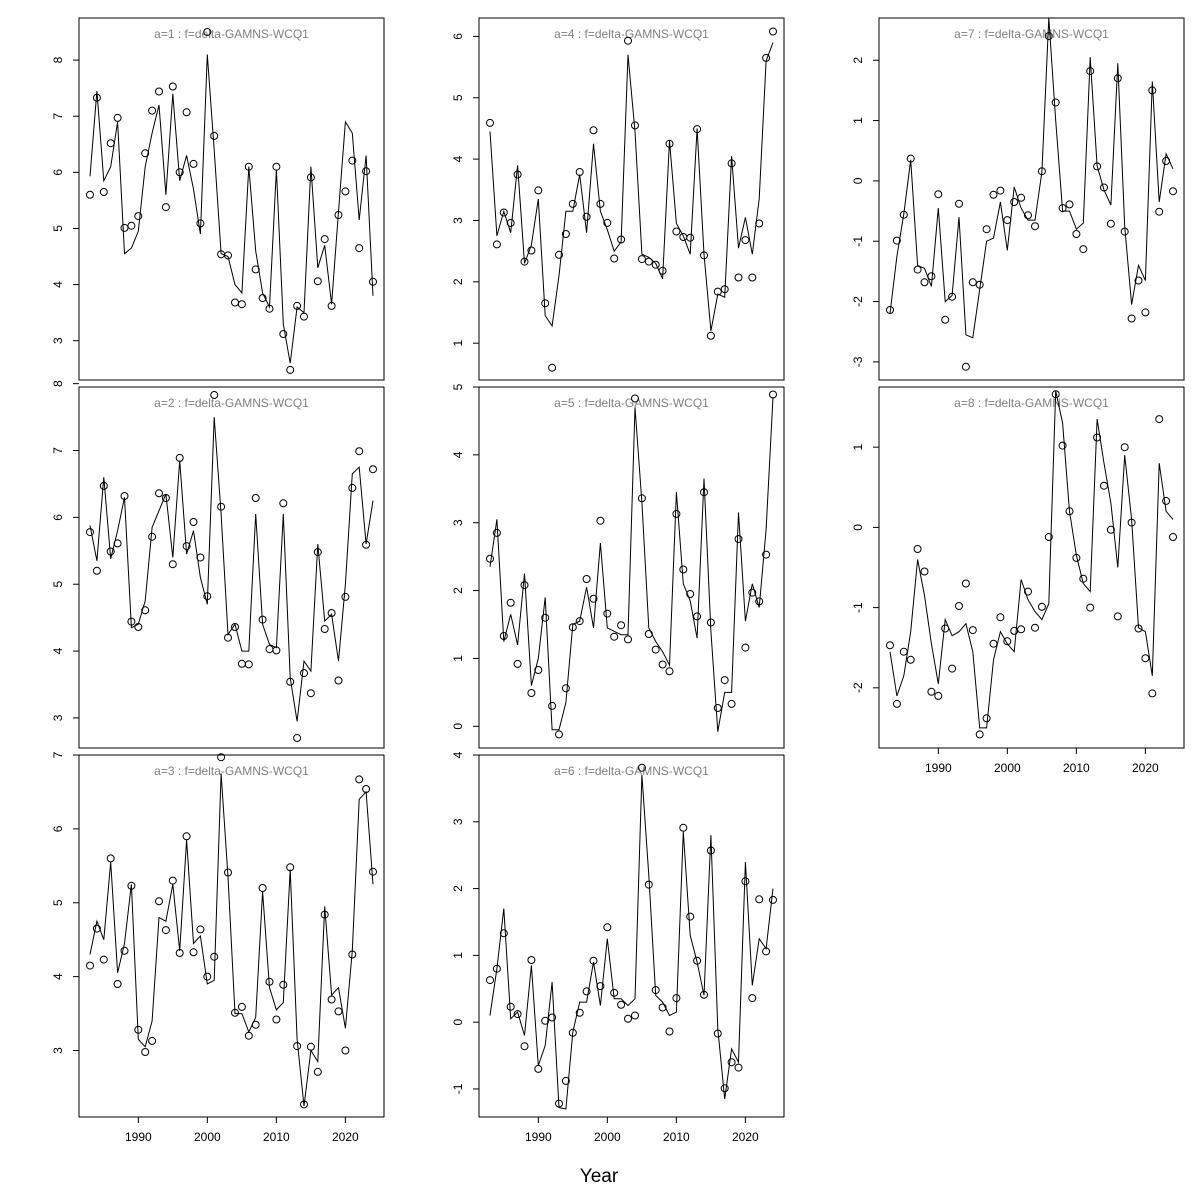 The width and height of the screenshot is (1200, 1200). Describe the element at coordinates (631, 199) in the screenshot. I see `panel-frame` at that location.